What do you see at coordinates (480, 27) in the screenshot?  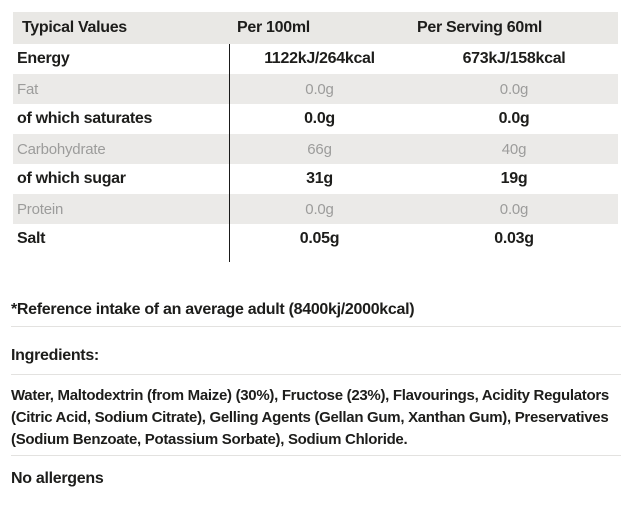 I see `column-header-per-serving-60ml: Per Serving 60ml` at bounding box center [480, 27].